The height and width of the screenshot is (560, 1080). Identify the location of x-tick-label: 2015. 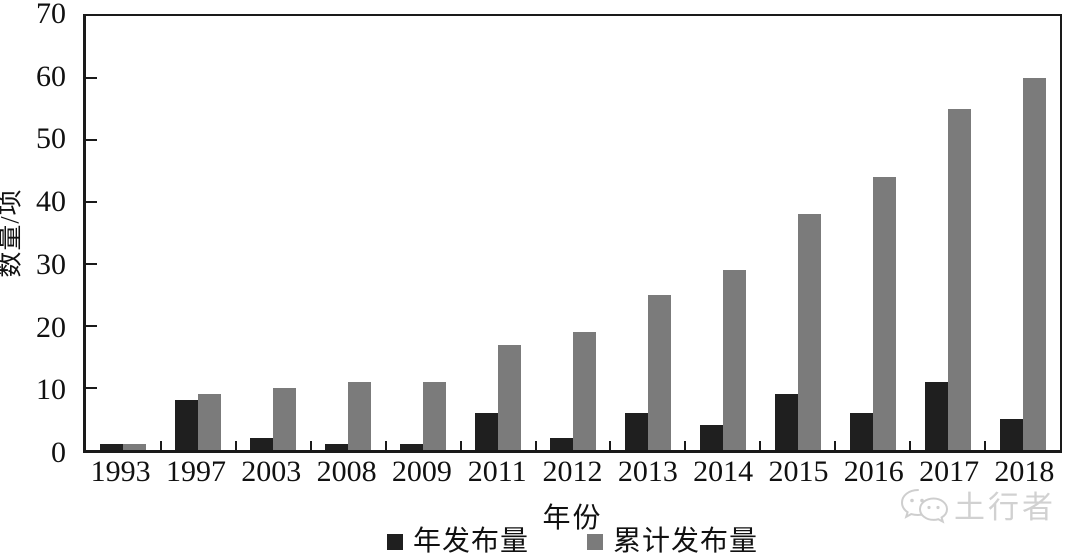
(798, 471).